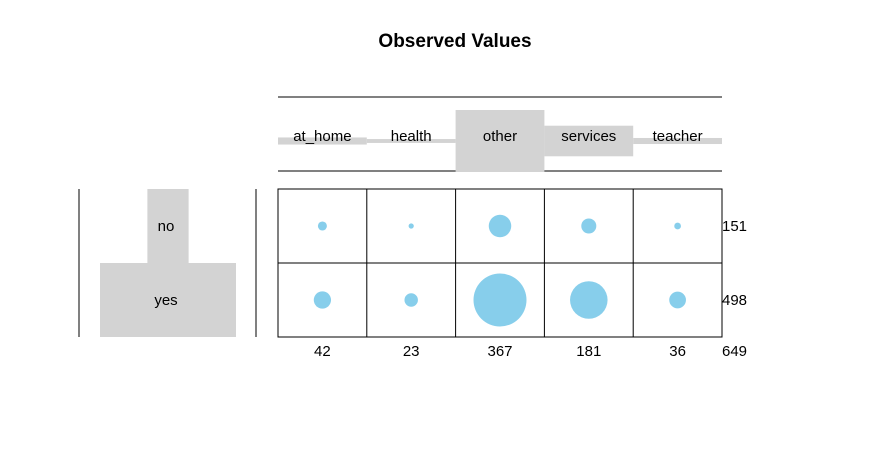  I want to click on chart-title: Observed Values, so click(454, 41).